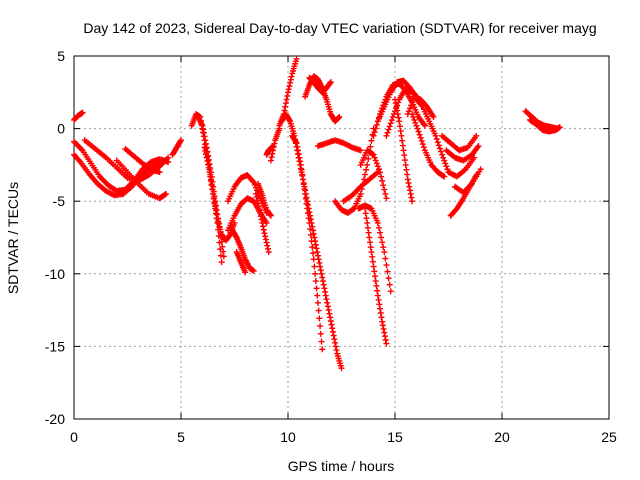  Describe the element at coordinates (428, 145) in the screenshot. I see `series-arc36` at that location.